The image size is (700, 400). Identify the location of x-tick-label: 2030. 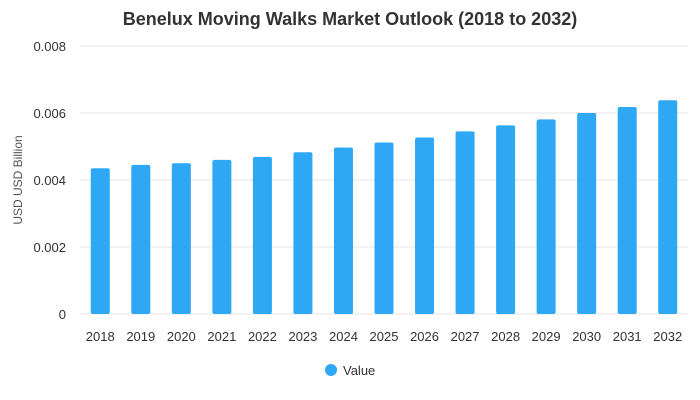
(586, 336).